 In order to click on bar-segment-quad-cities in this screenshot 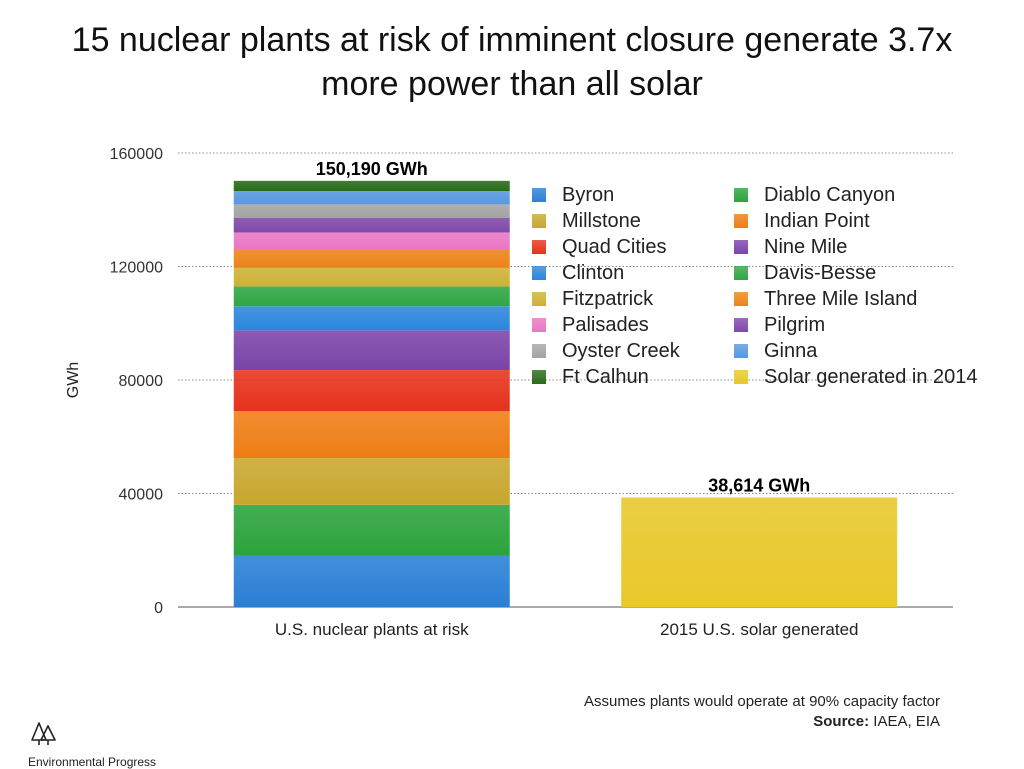, I will do `click(371, 391)`.